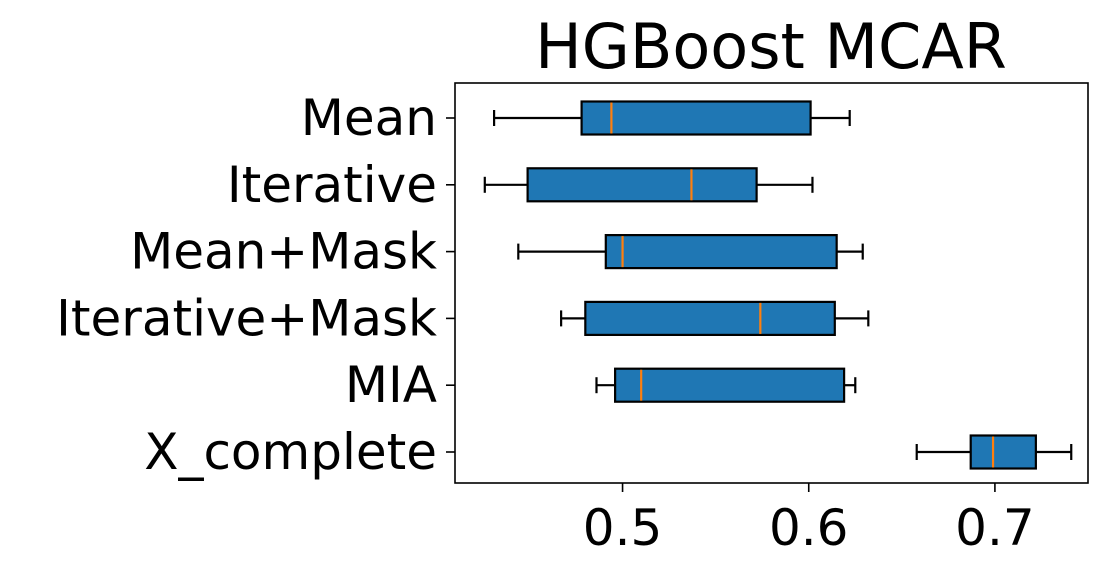 Image resolution: width=1106 pixels, height=572 pixels. I want to click on x-tick-label-0.6: 0.6, so click(809, 528).